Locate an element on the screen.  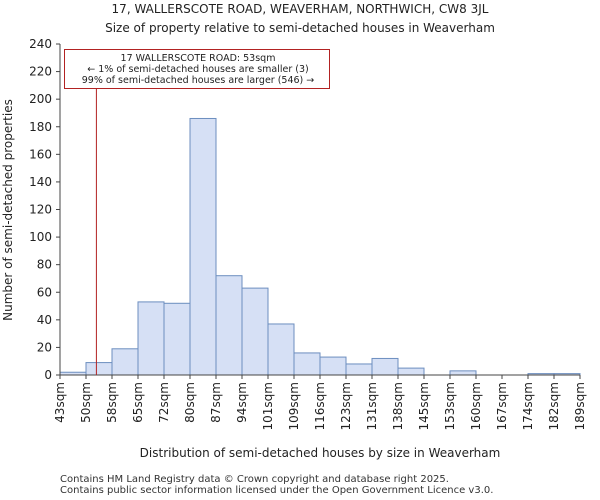
x-tick-label-6: 87sqm is located at coordinates (216, 402).